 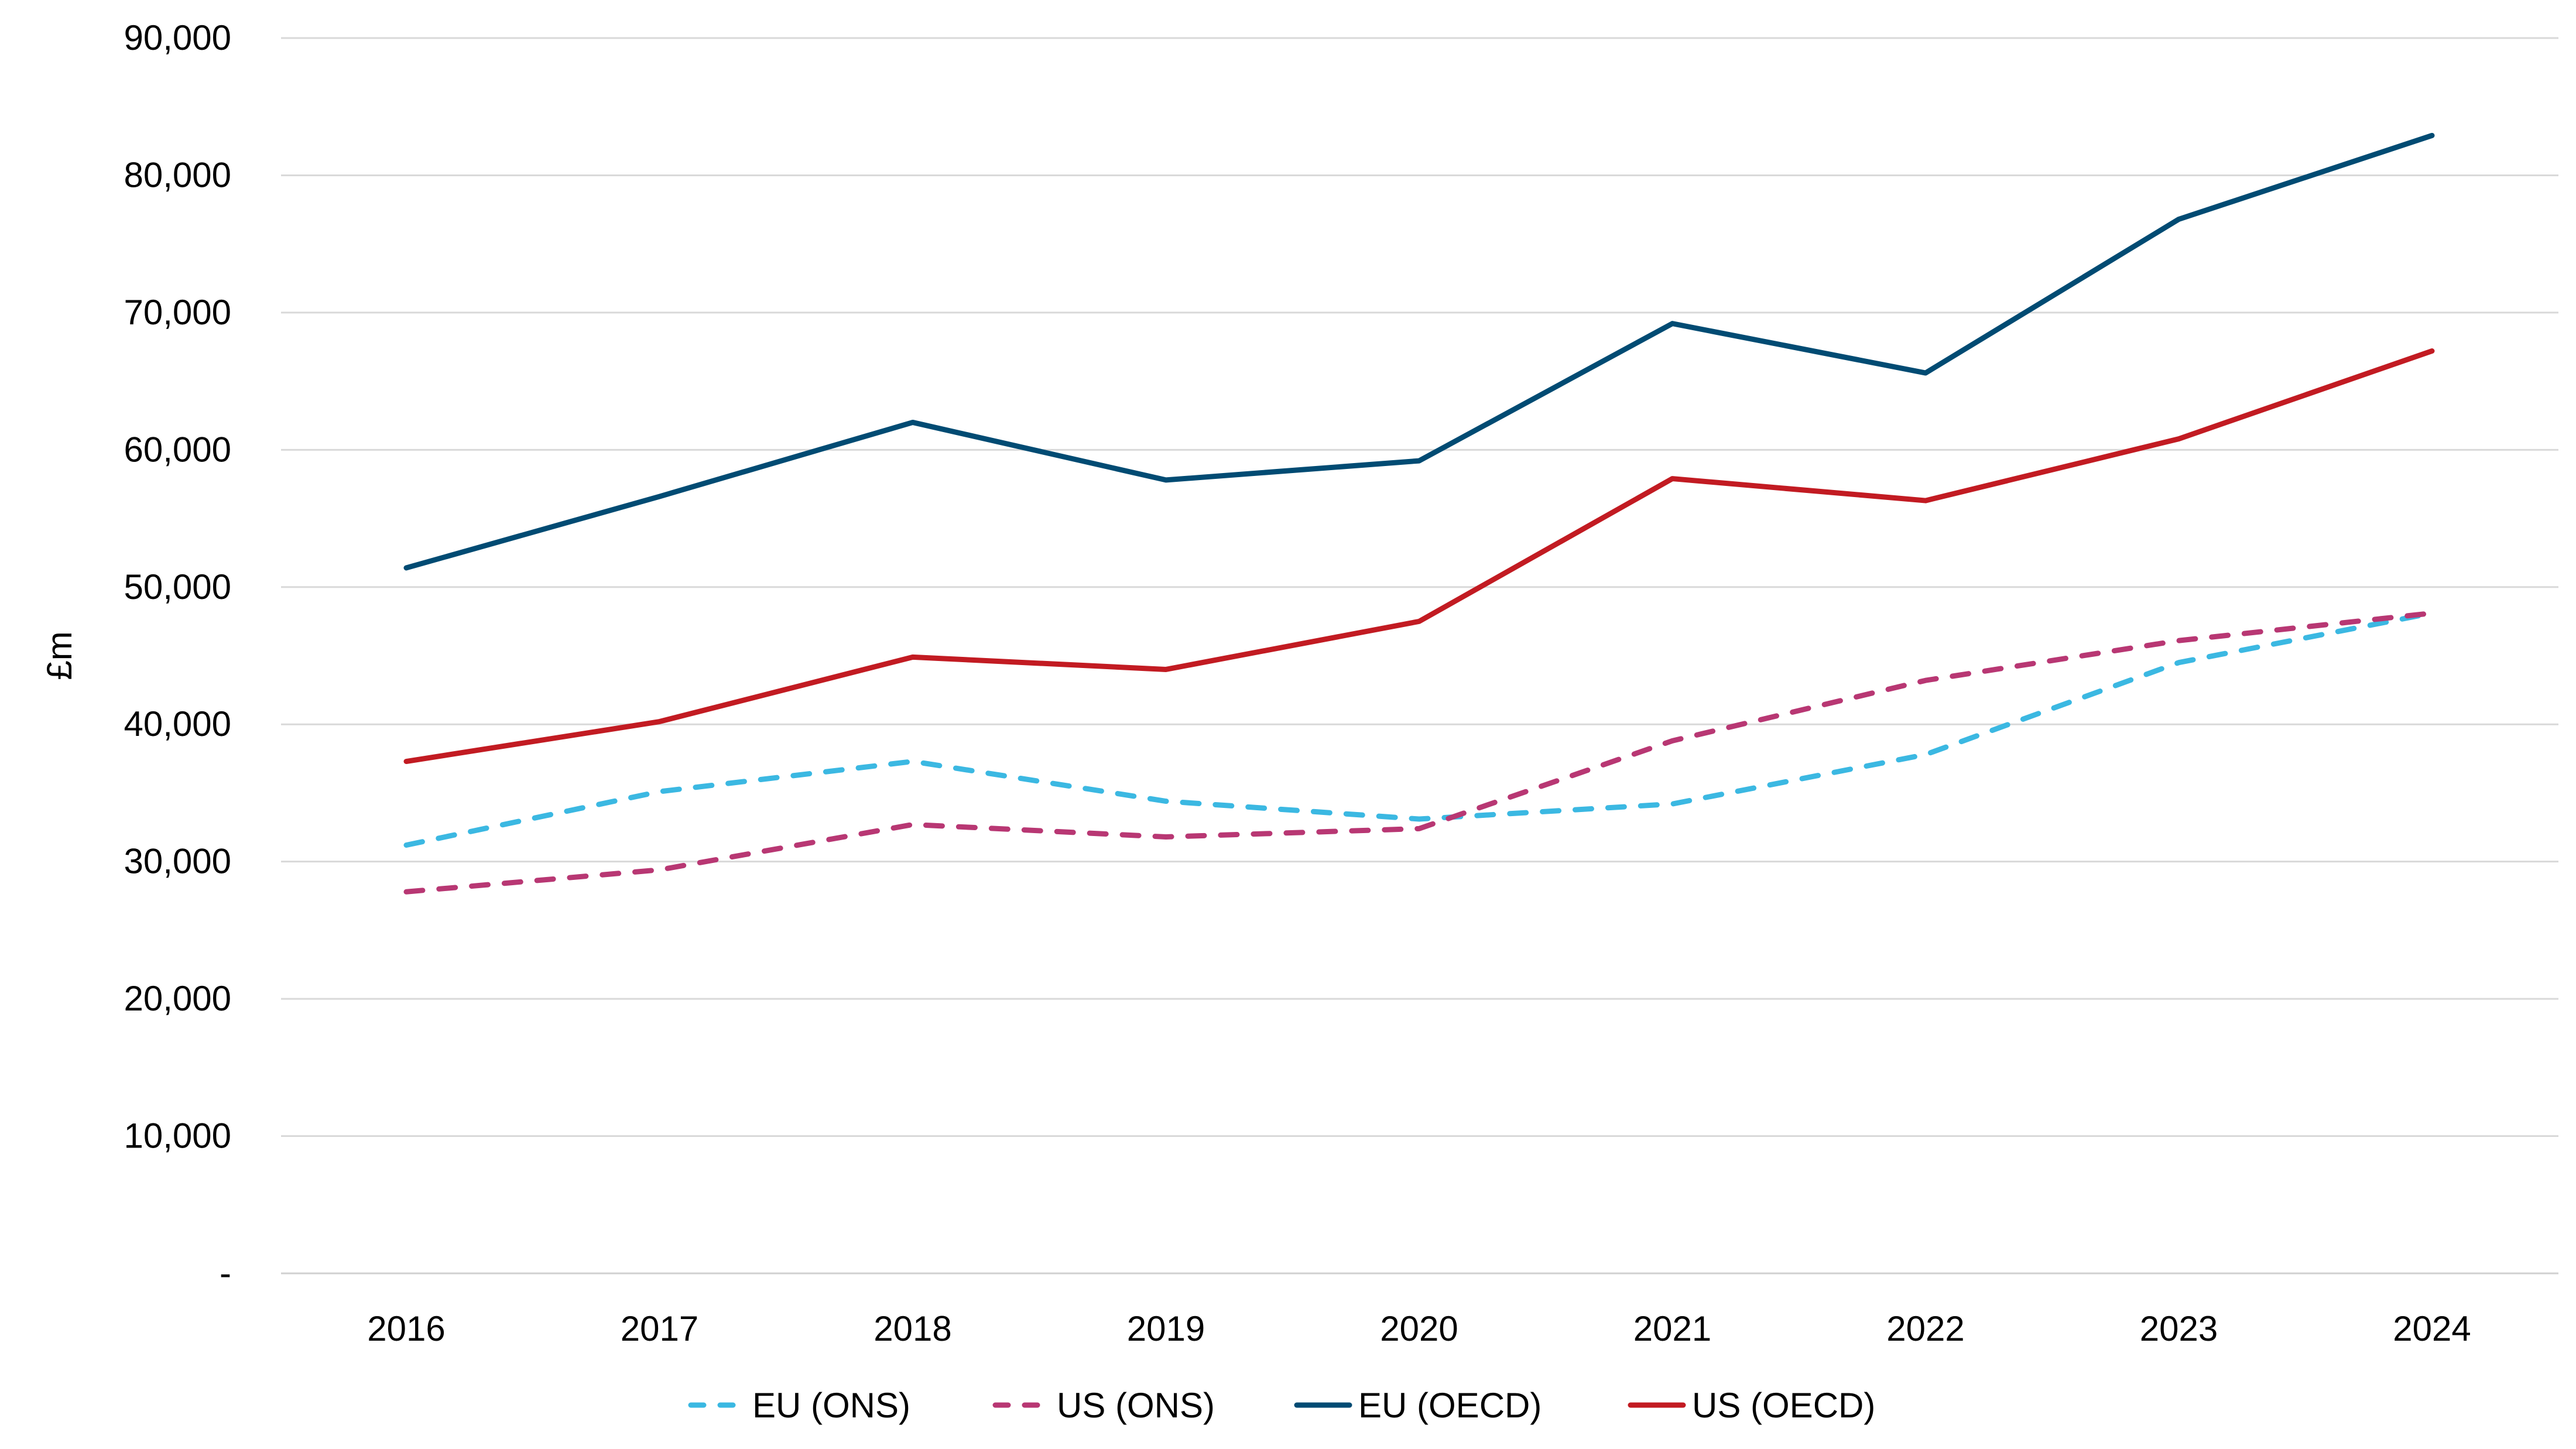 I want to click on x-tick-label: 2023, so click(x=2179, y=1328).